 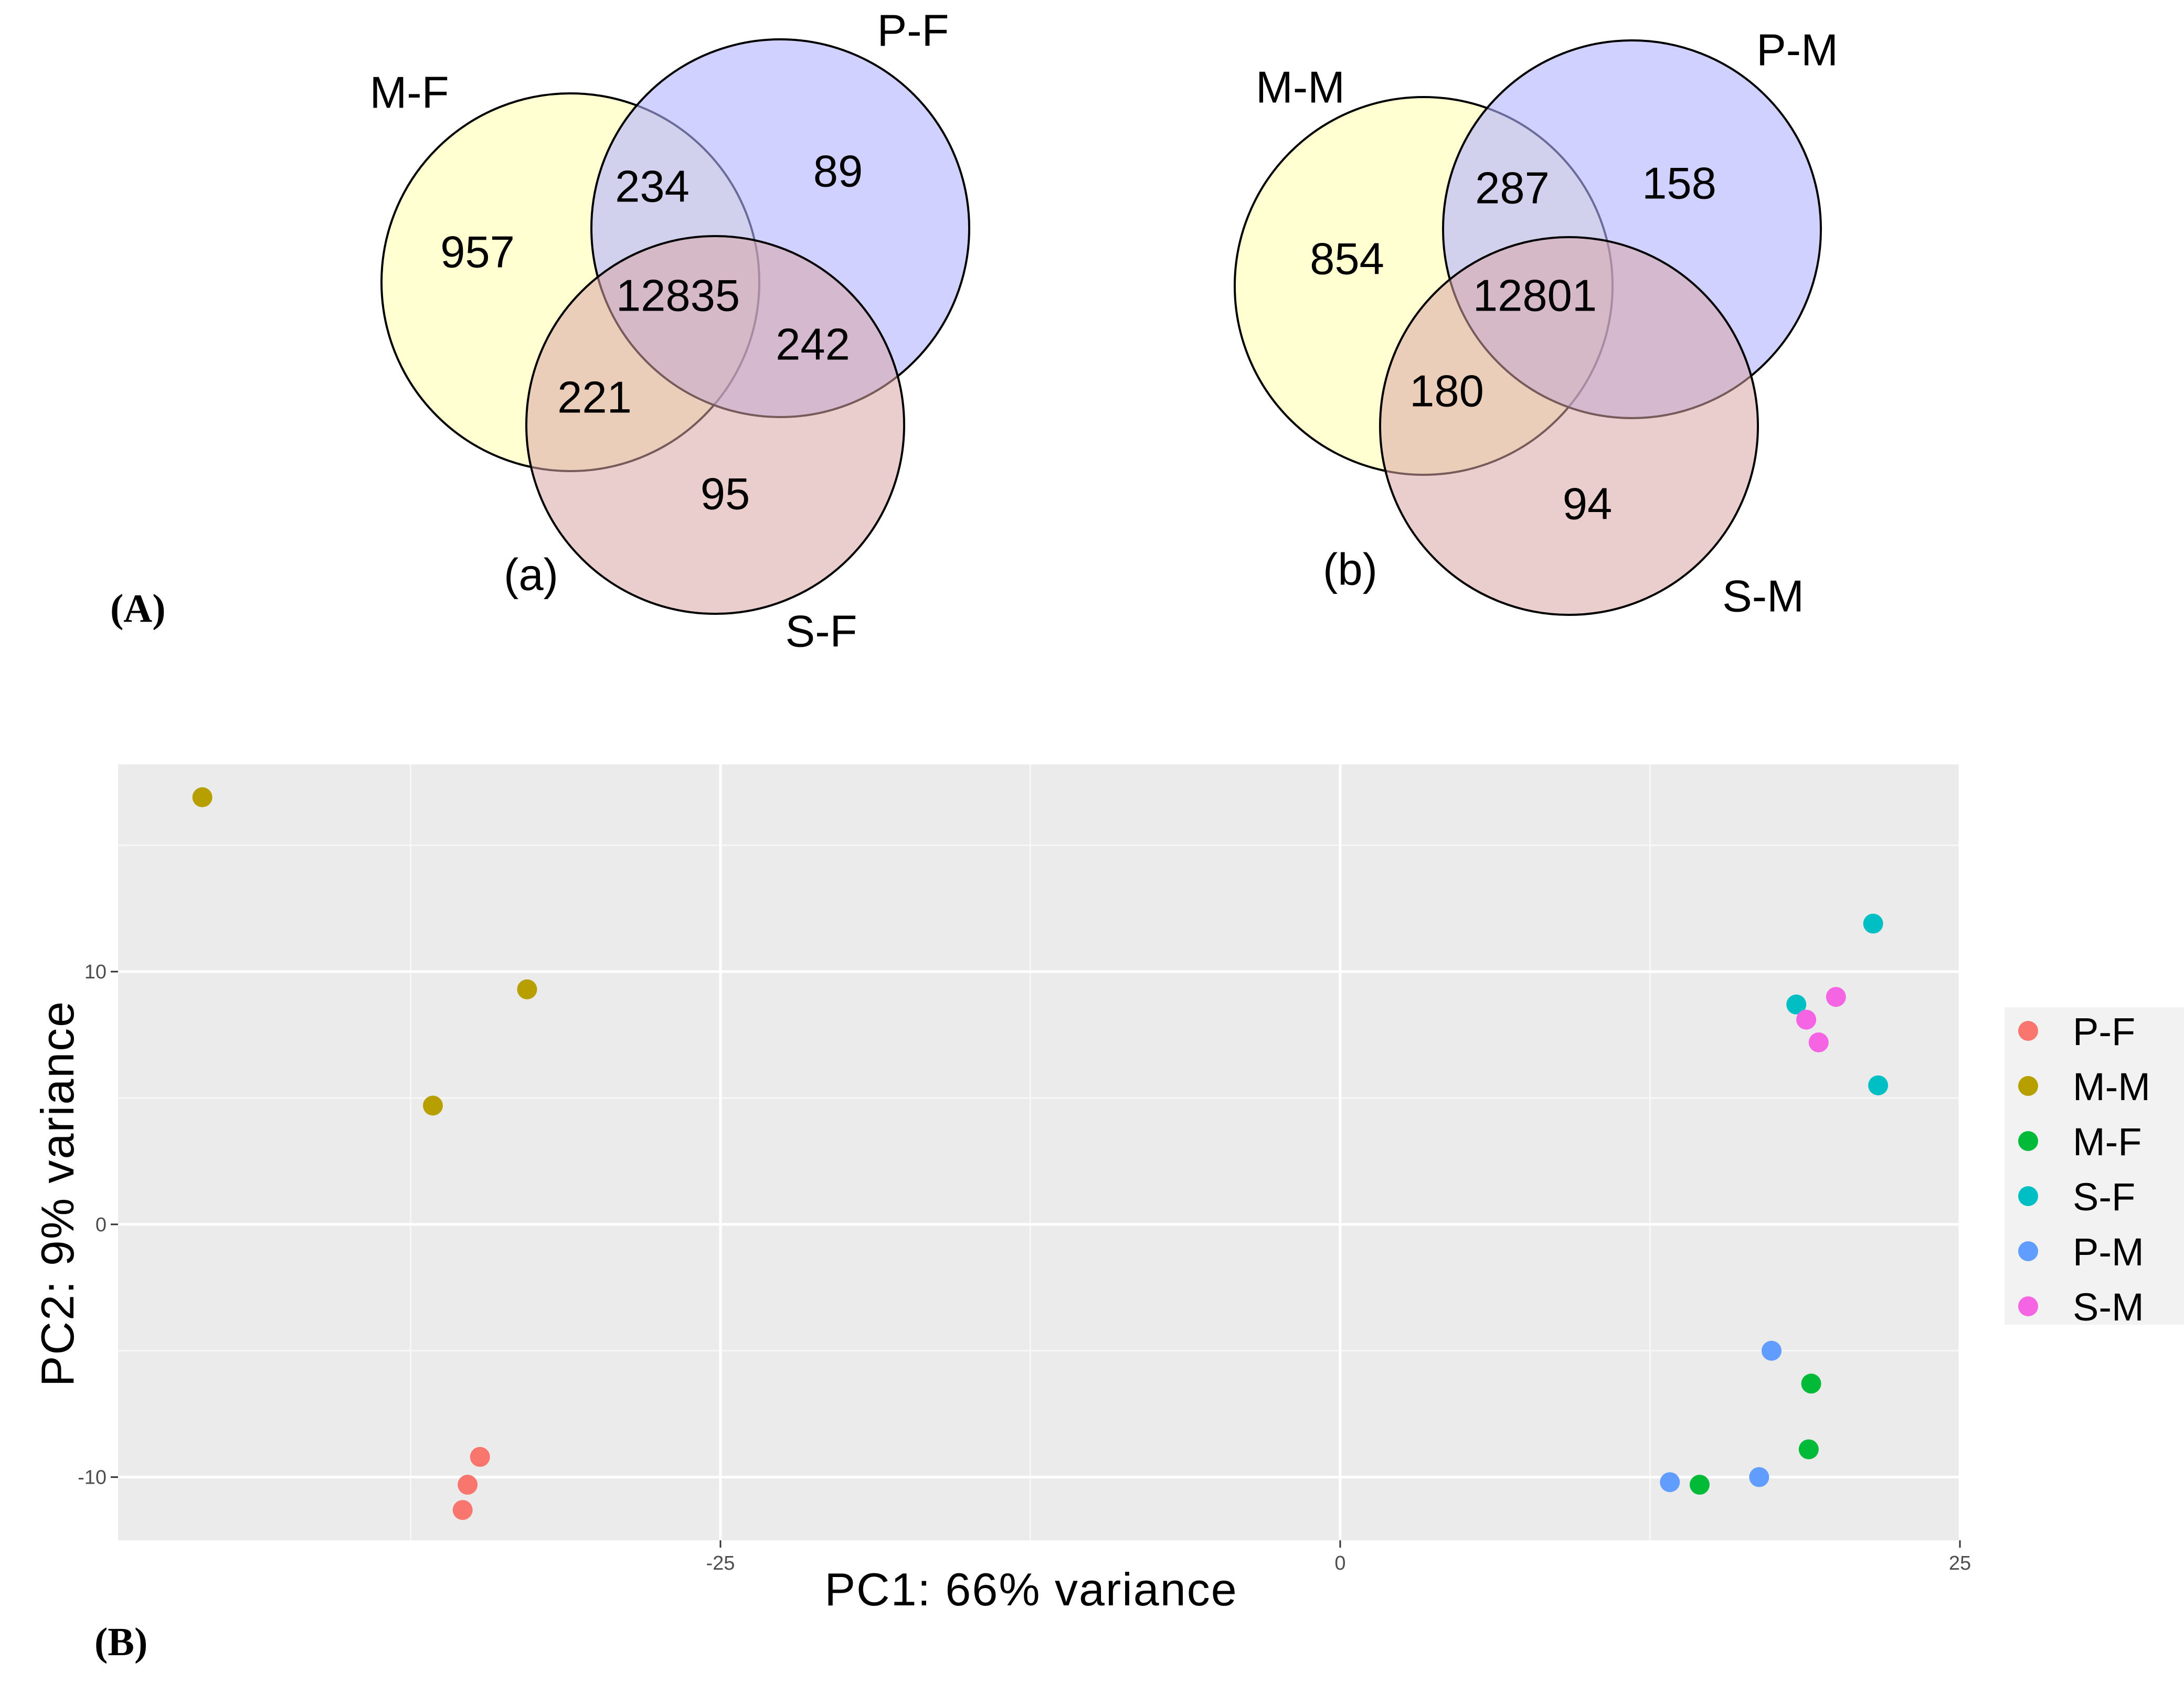 I want to click on venn-a-region-mf-sf: 221, so click(x=594, y=397).